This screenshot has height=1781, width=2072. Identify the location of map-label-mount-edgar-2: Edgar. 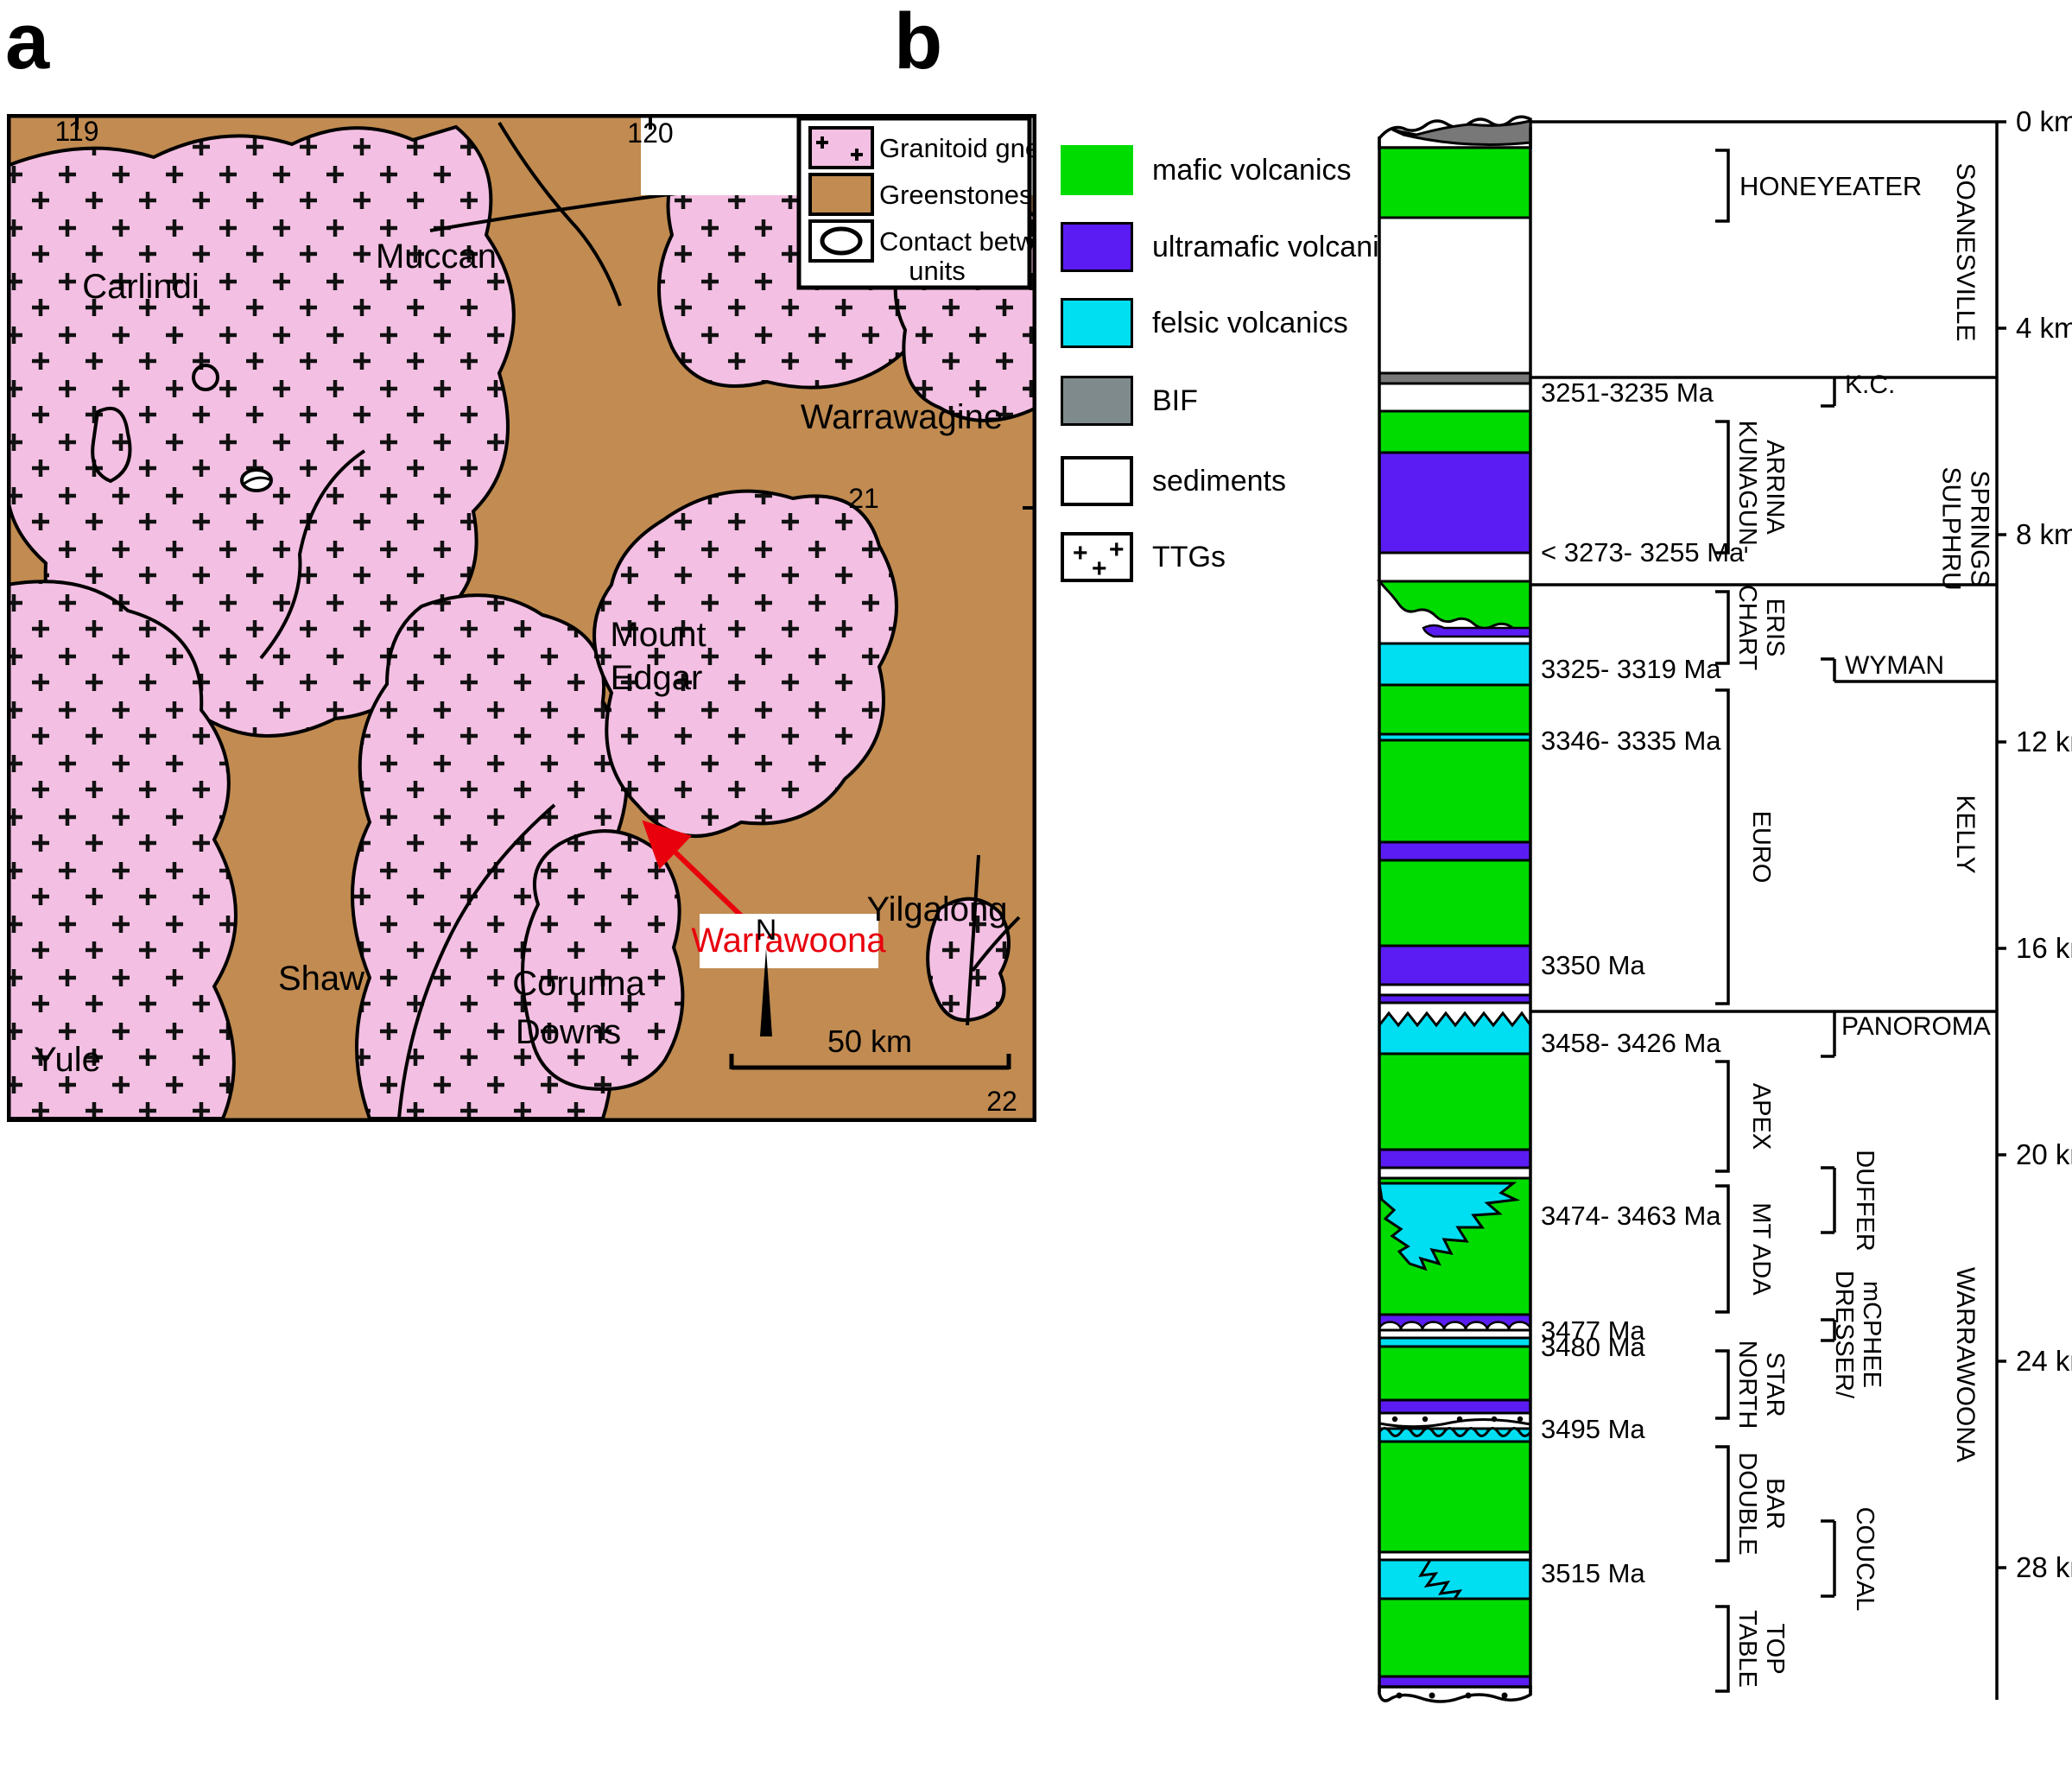
(657, 678).